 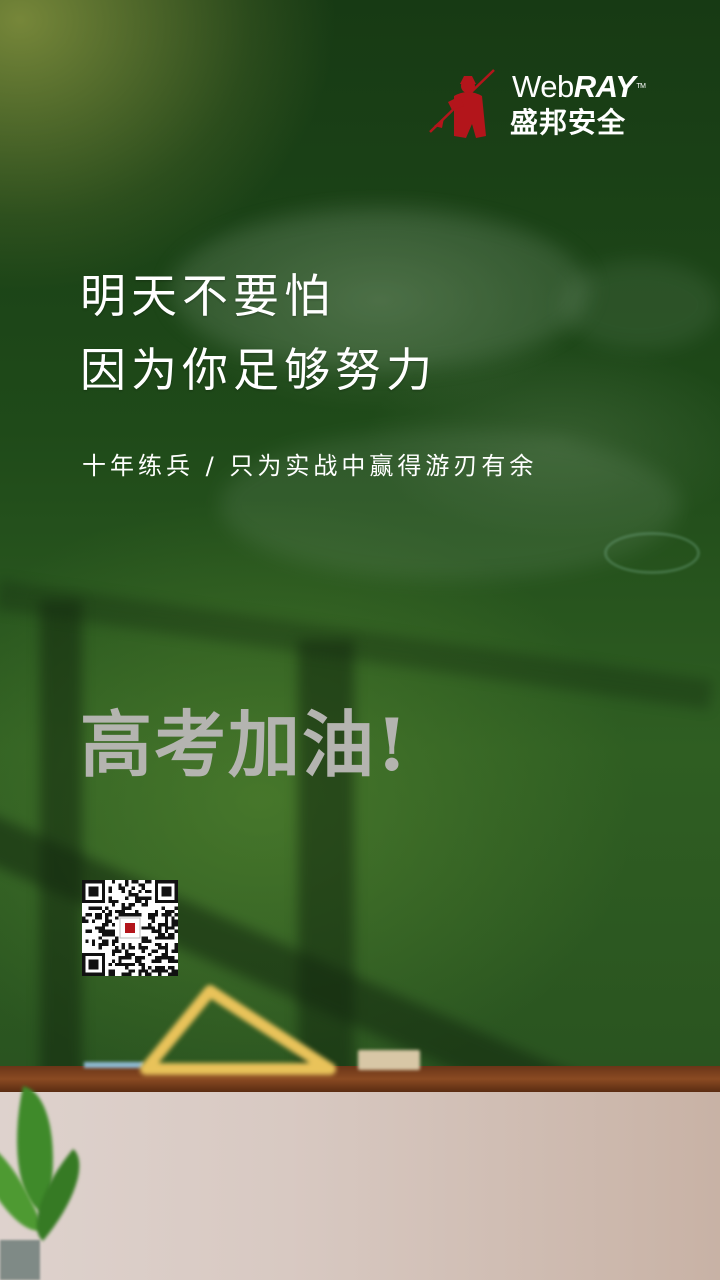 I want to click on subline: 十年练兵 / 只为实战中赢得游刃有余, so click(x=310, y=466).